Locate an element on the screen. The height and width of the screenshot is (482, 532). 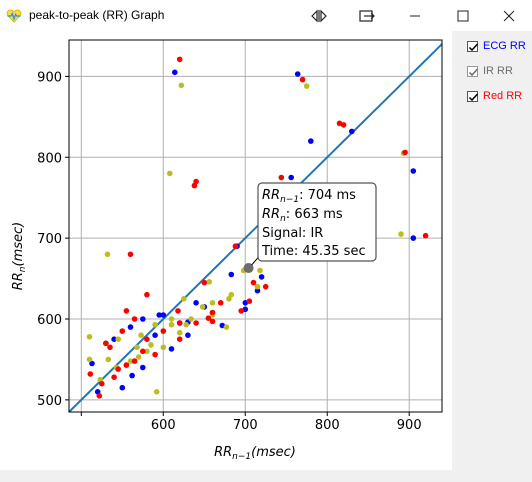
svg-text: RRn(msec) is located at coordinates (19, 256).